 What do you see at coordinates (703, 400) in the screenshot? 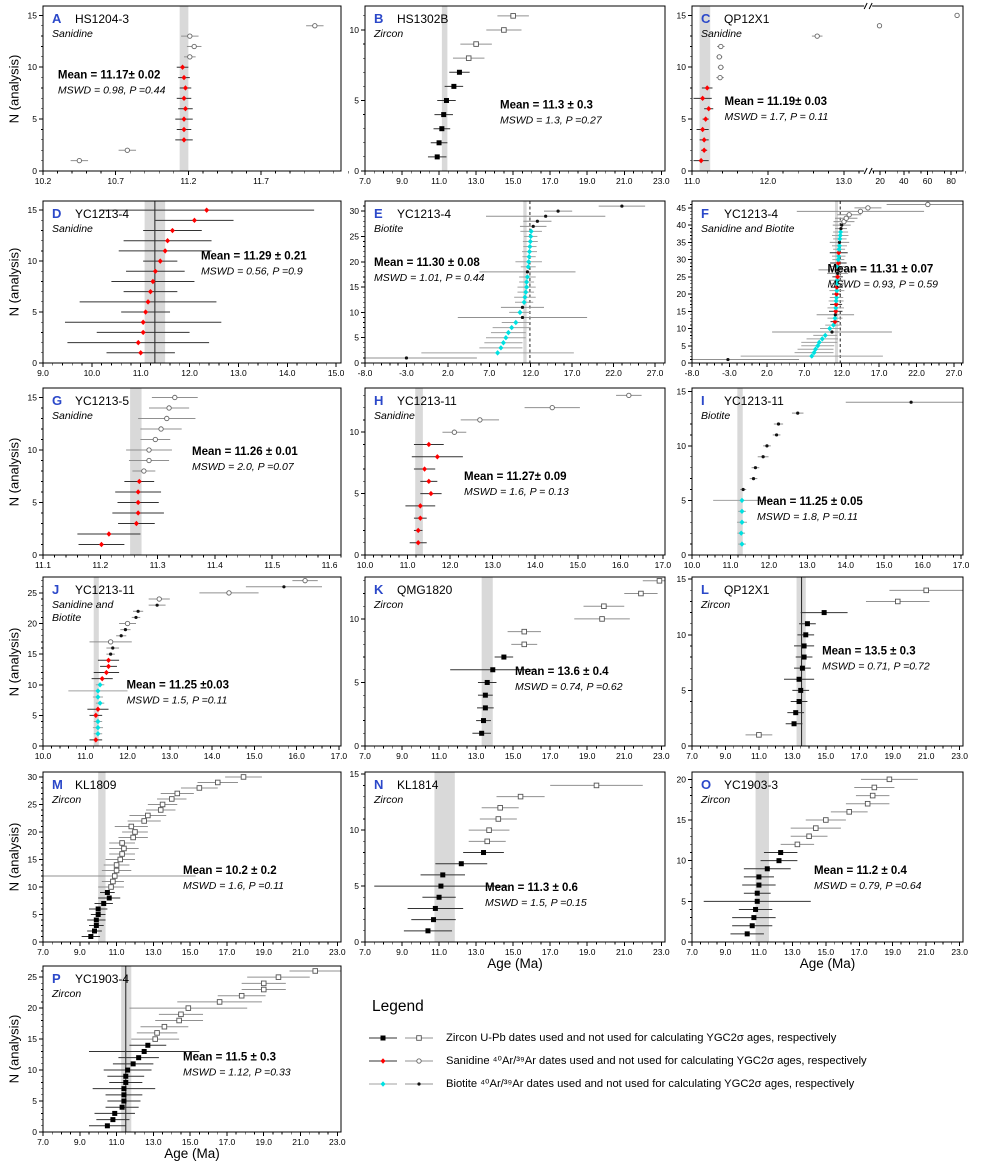
I see `panel-letter: I` at bounding box center [703, 400].